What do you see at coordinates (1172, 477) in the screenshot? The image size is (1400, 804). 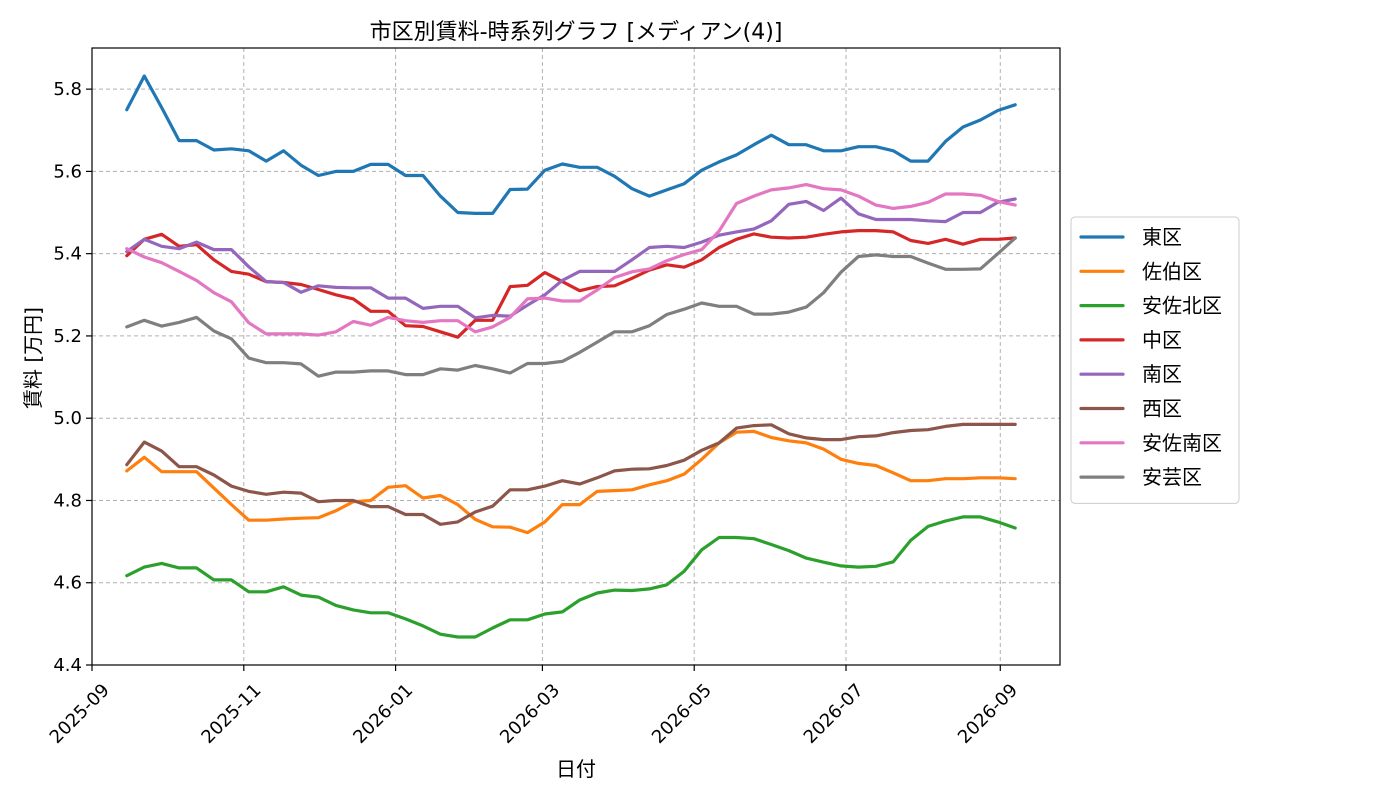 I see `legend-label: 安芸区` at bounding box center [1172, 477].